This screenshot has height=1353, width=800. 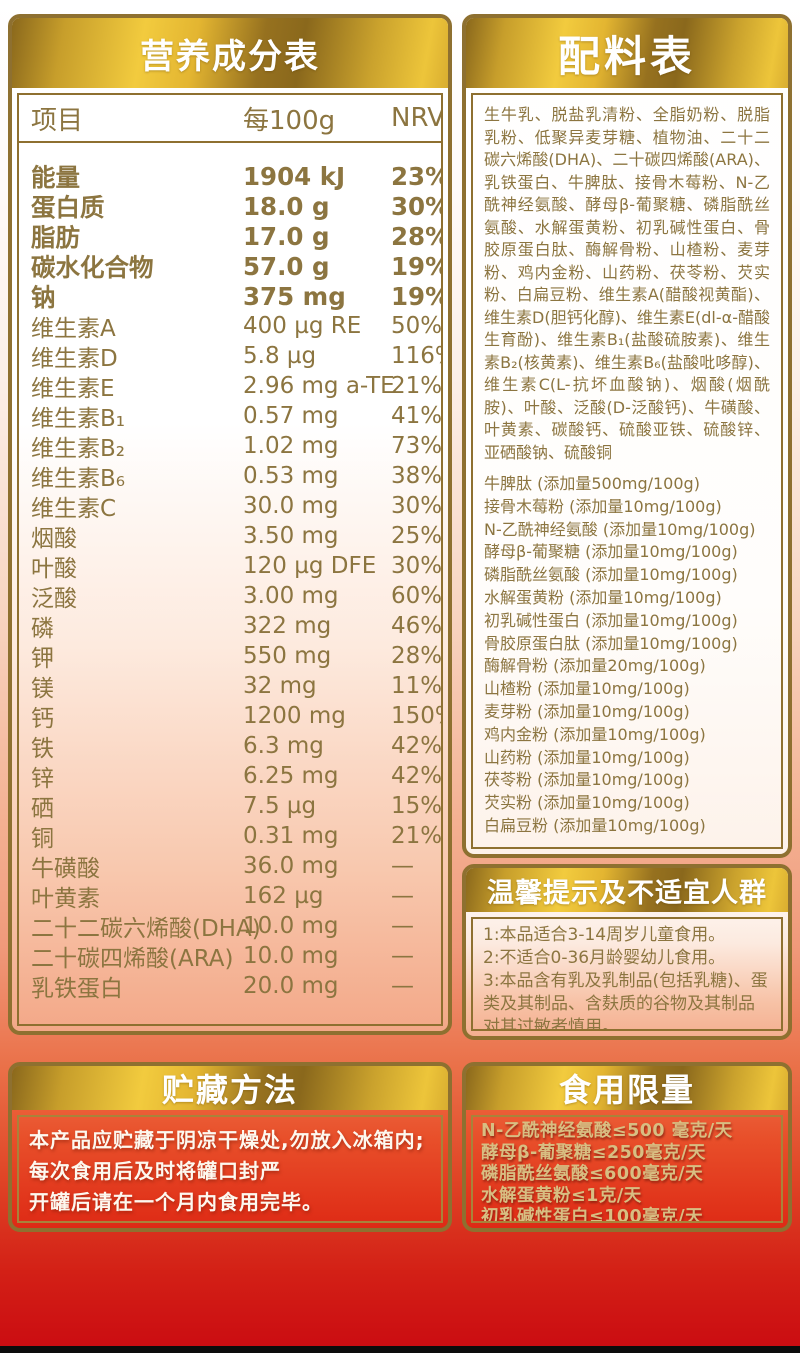 What do you see at coordinates (78, 449) in the screenshot?
I see `nutrient-name: 维生素B₂` at bounding box center [78, 449].